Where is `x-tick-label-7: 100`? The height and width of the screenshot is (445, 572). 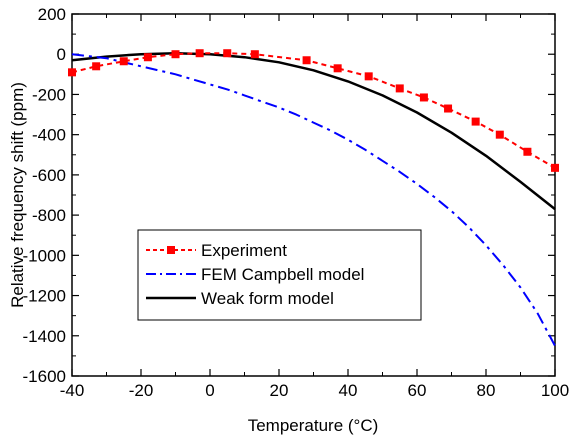 x-tick-label-7: 100 is located at coordinates (555, 390).